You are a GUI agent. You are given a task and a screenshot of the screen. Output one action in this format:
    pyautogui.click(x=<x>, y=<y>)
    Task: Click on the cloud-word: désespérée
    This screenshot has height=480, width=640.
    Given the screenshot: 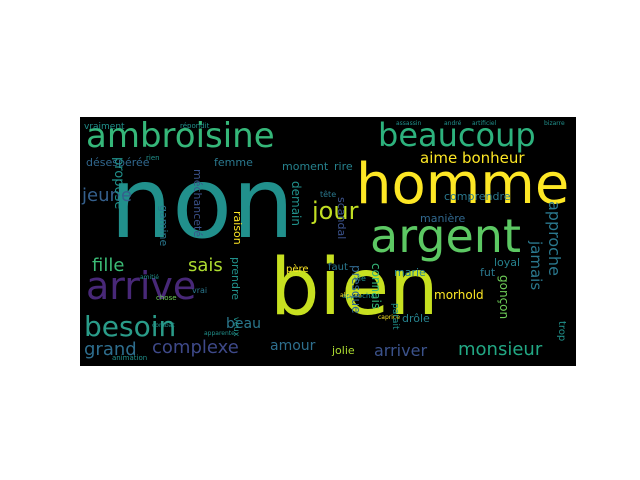 What is the action you would take?
    pyautogui.click(x=118, y=162)
    